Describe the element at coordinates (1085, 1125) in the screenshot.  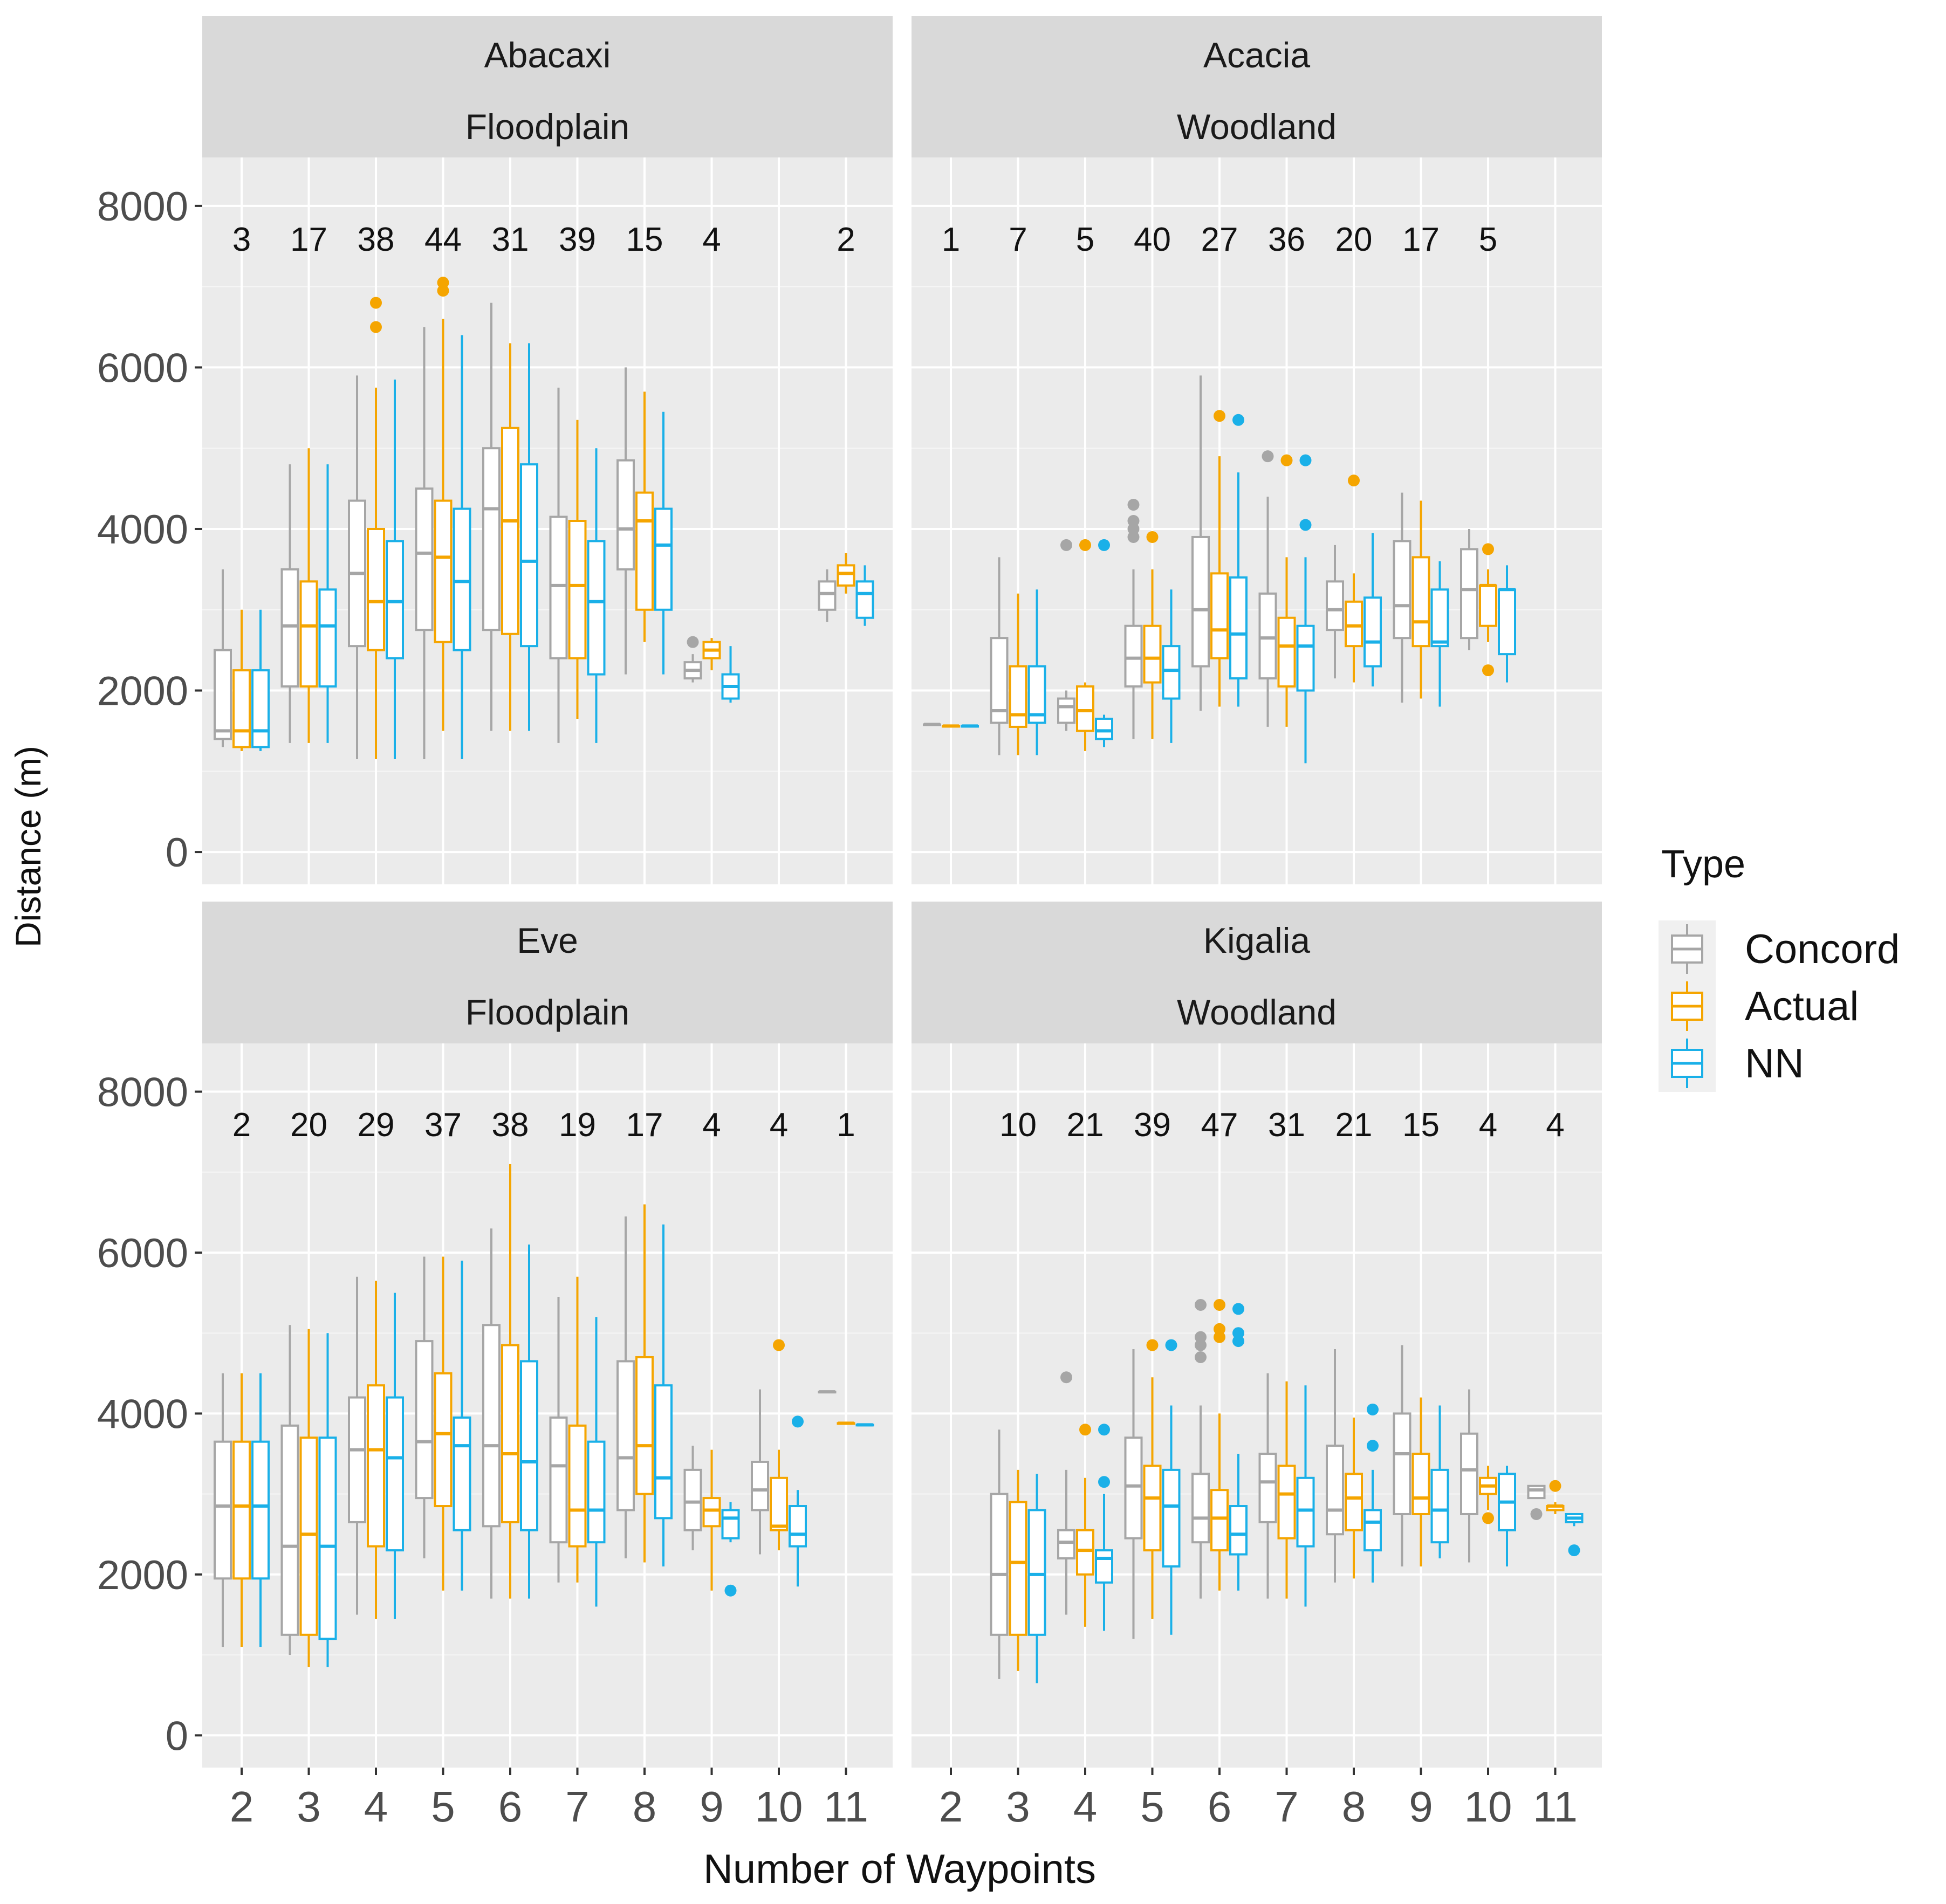
I see `count-label: 21` at that location.